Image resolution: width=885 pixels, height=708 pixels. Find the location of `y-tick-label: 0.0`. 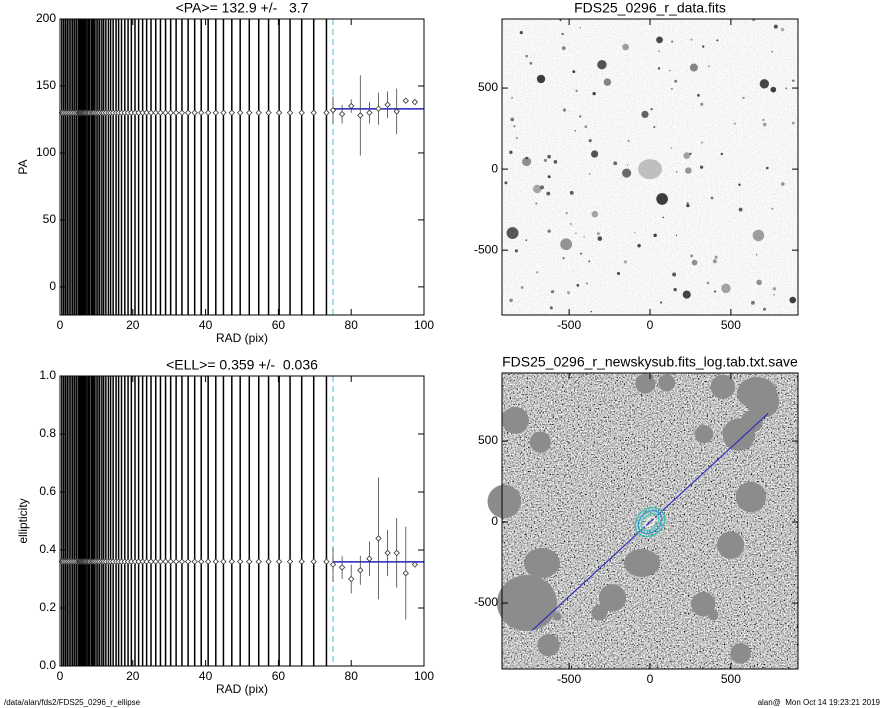

y-tick-label: 0.0 is located at coordinates (47, 665).